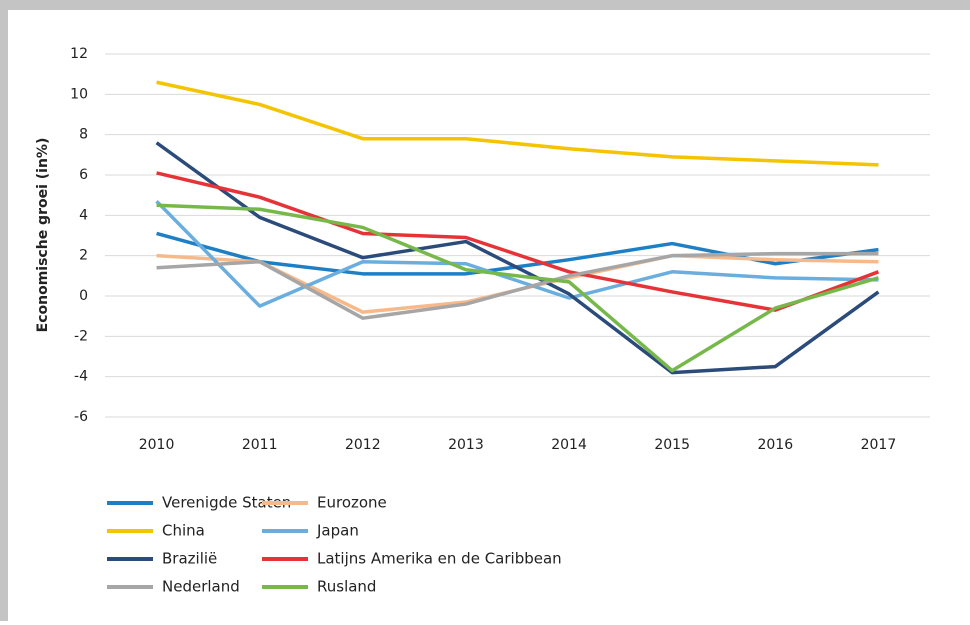 The width and height of the screenshot is (970, 625). What do you see at coordinates (79, 54) in the screenshot?
I see `y-tick-label: 12` at bounding box center [79, 54].